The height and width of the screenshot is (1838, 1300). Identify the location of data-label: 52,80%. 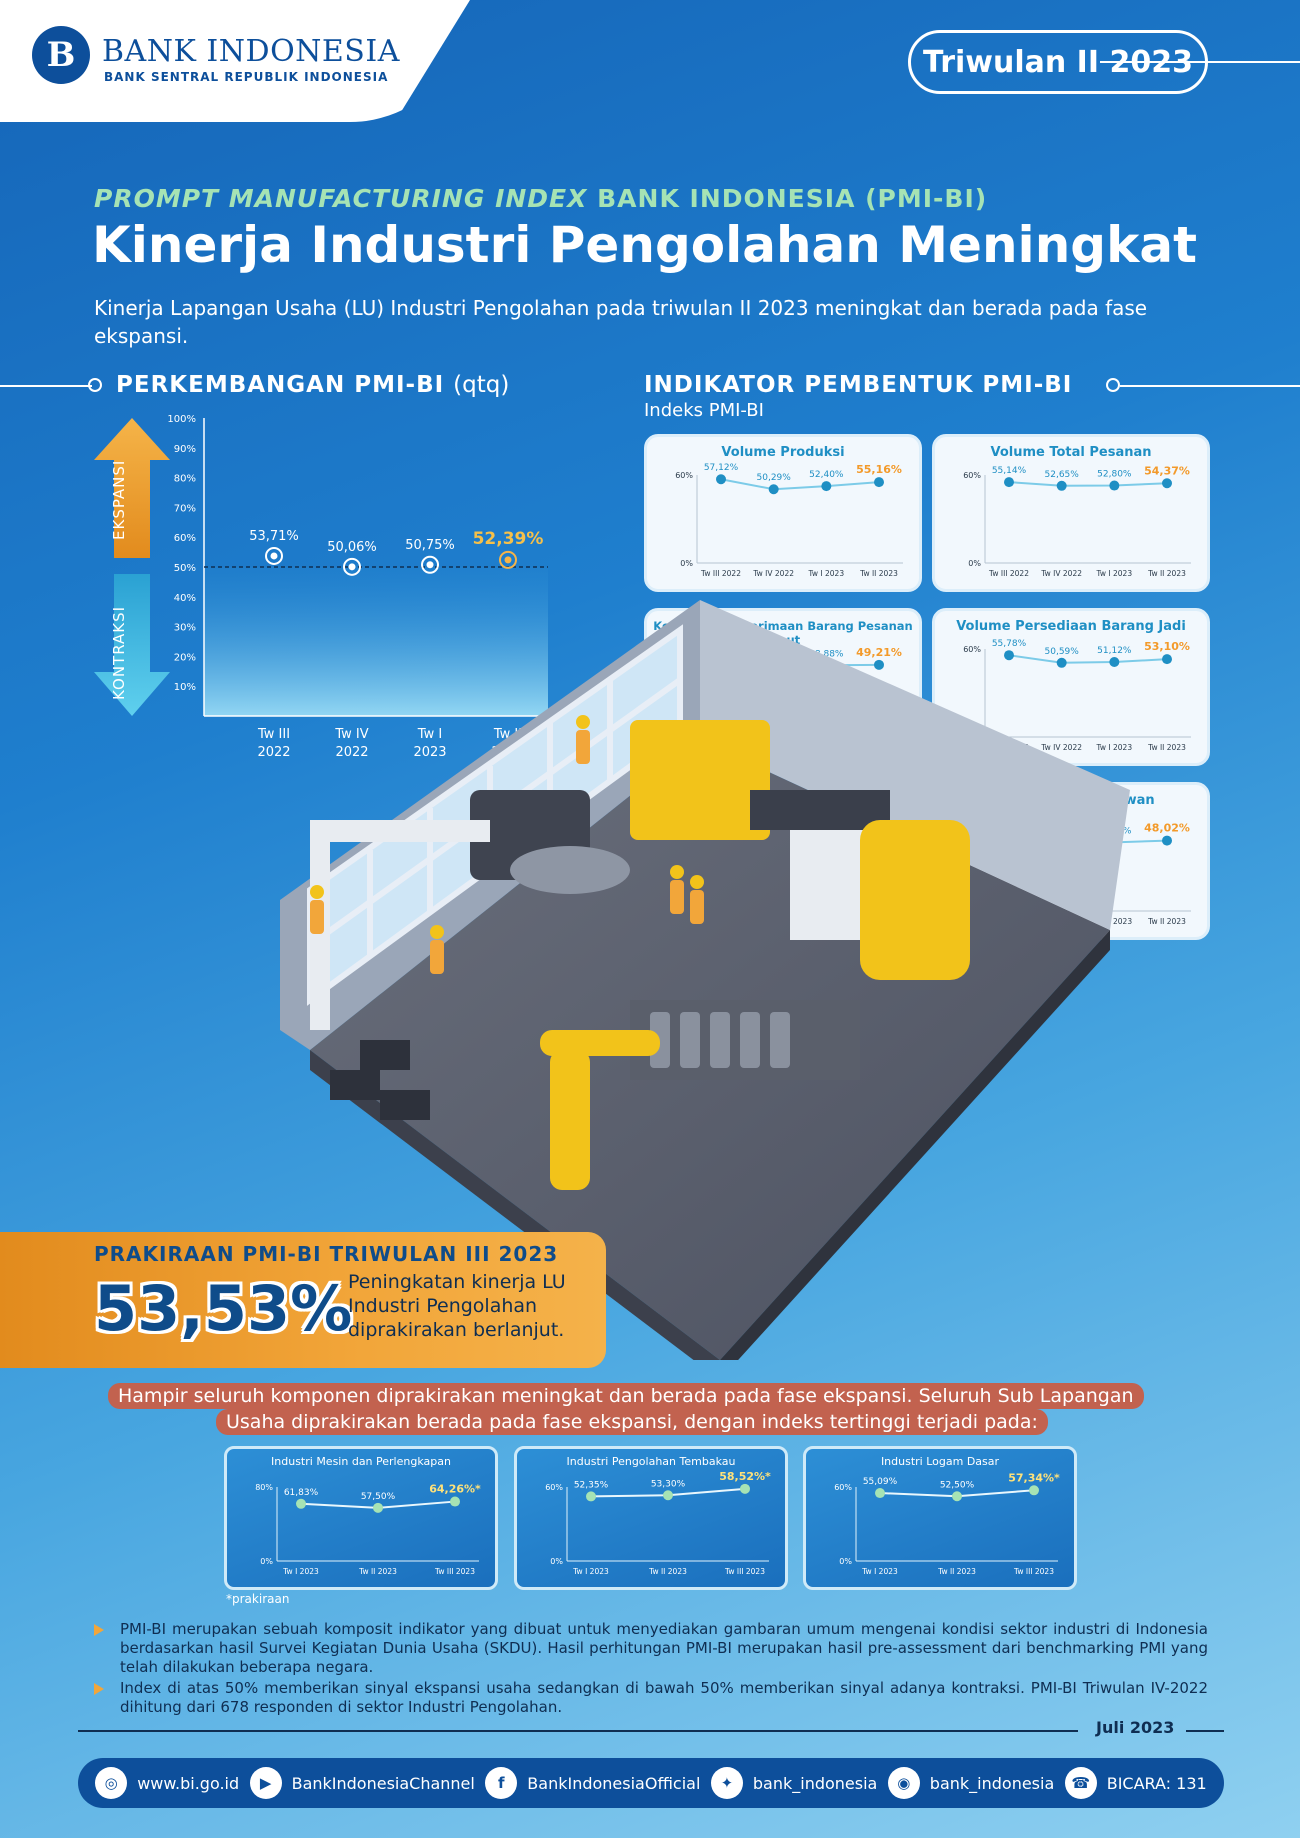
(1114, 475).